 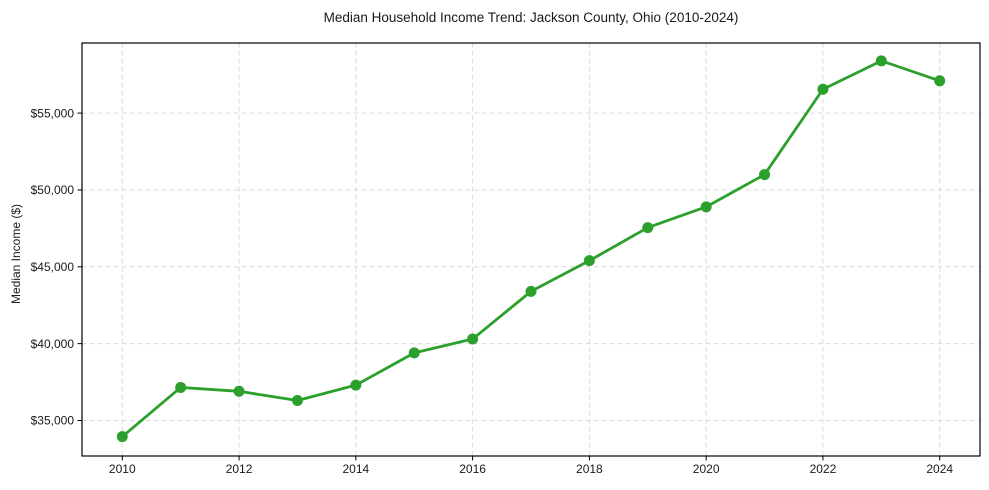 What do you see at coordinates (53, 267) in the screenshot?
I see `y-tick-label: $45,000` at bounding box center [53, 267].